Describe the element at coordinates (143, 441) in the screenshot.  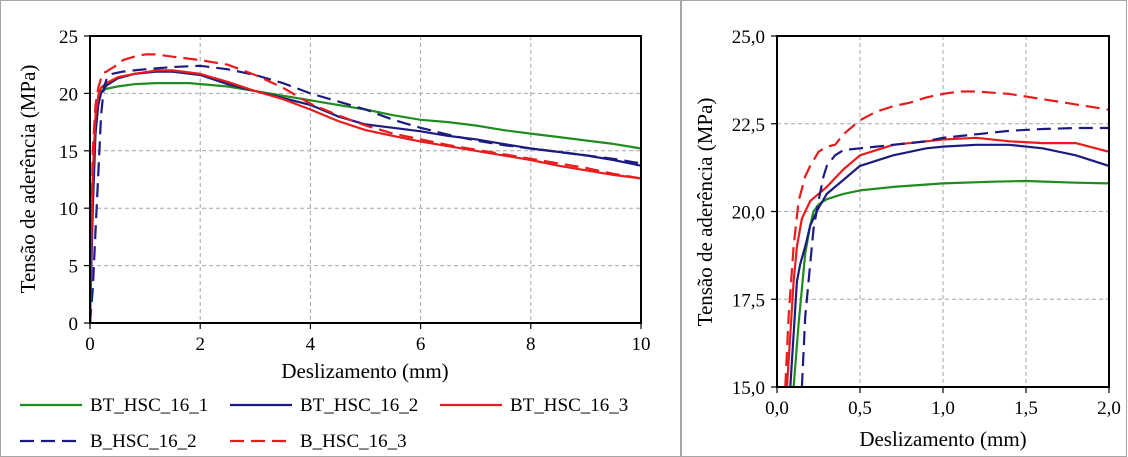
I see `legend-label: B_HSC_16_2` at that location.